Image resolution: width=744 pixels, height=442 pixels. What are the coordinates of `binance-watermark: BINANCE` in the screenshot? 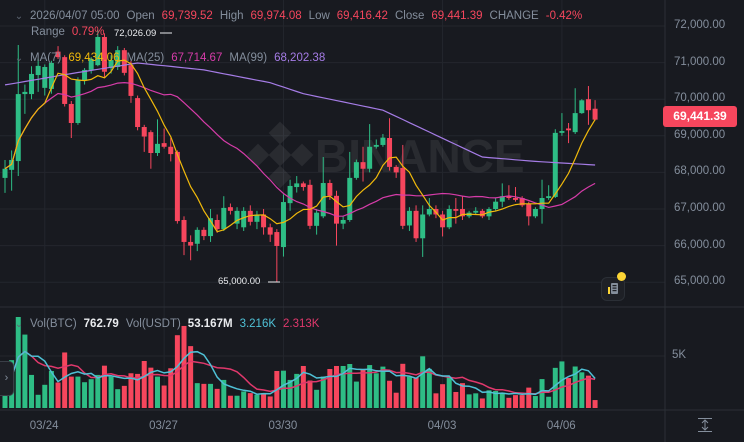 It's located at (385, 155).